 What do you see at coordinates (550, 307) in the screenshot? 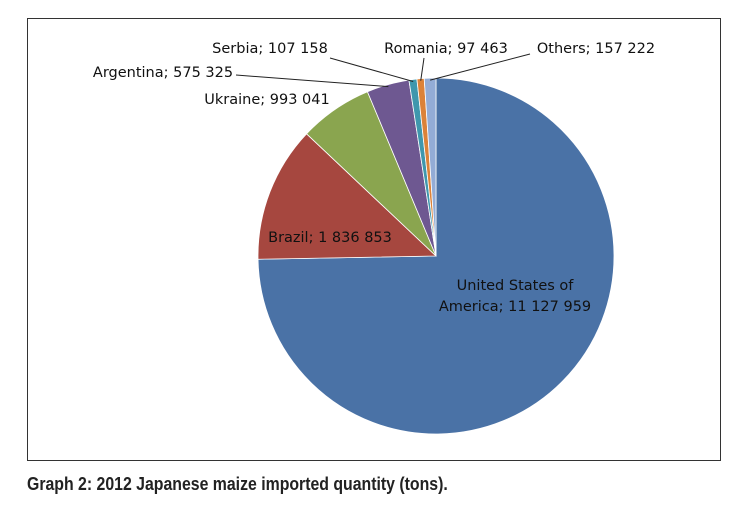
I see `value-label: 11 127 959` at bounding box center [550, 307].